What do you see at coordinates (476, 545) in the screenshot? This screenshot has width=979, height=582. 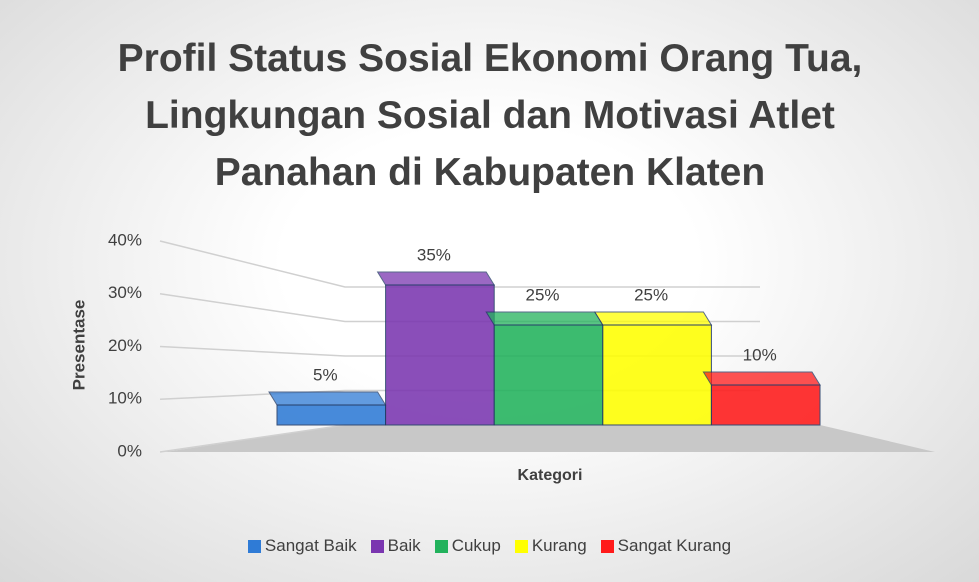 I see `legend-label: Cukup` at bounding box center [476, 545].